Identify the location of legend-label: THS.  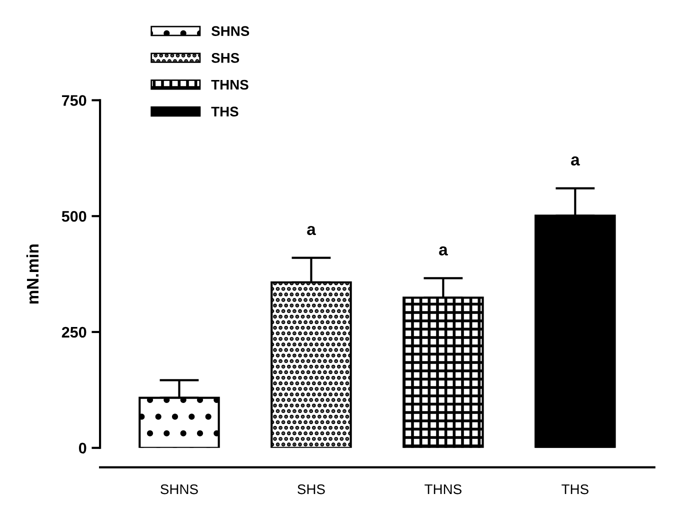
(224, 111).